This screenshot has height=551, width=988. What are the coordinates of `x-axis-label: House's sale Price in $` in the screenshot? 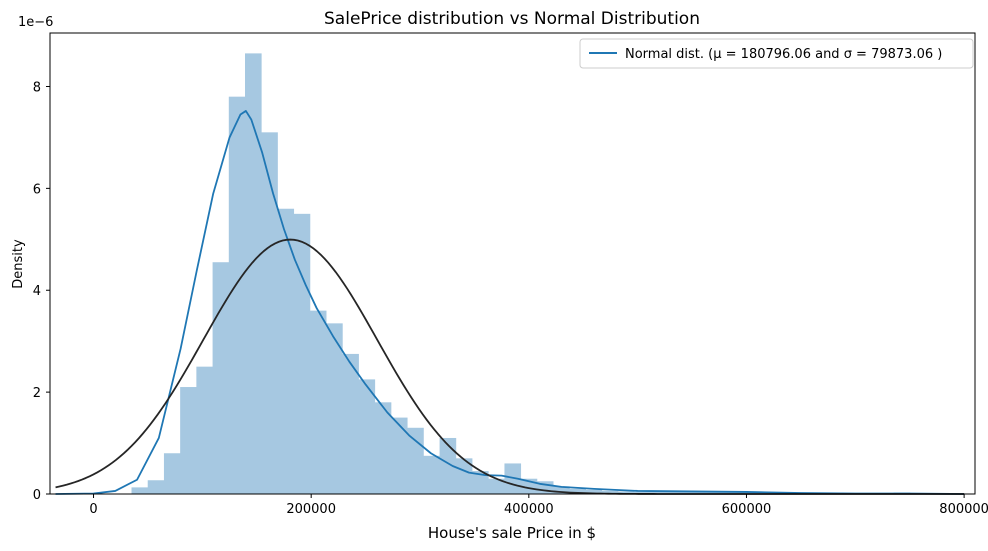 It's located at (512, 533).